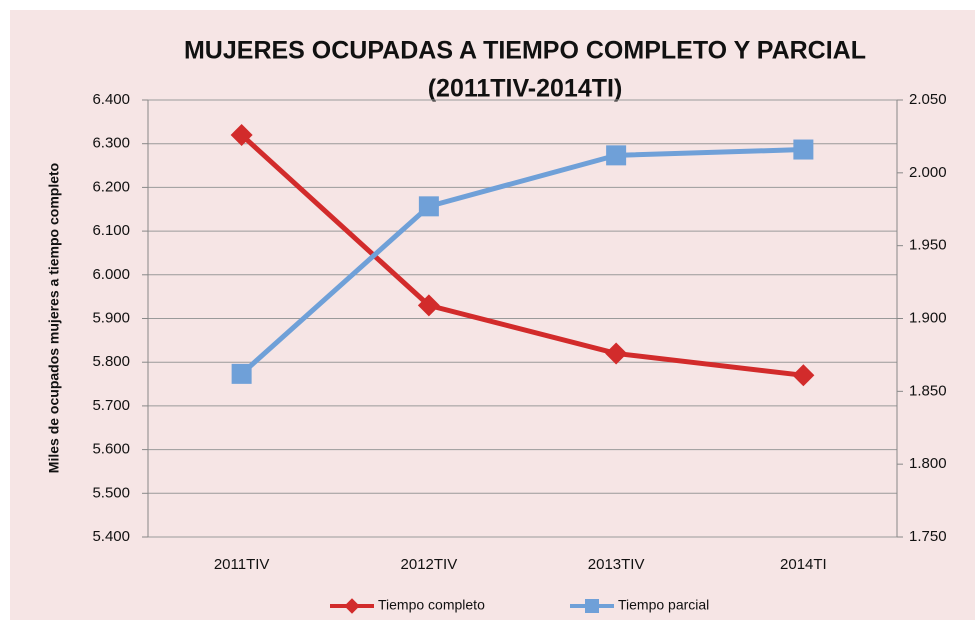 Image resolution: width=979 pixels, height=625 pixels. Describe the element at coordinates (928, 317) in the screenshot. I see `y2-tick-label: 1.900` at that location.